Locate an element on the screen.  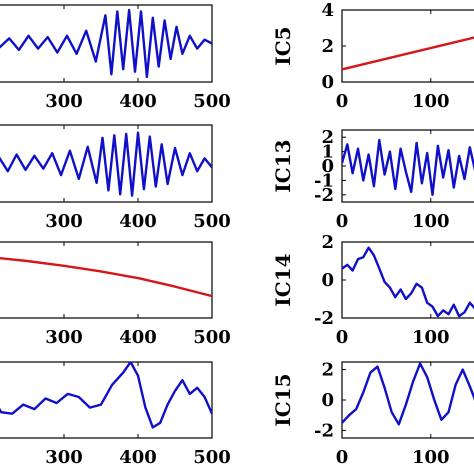
y-axis-label: IC14 is located at coordinates (283, 279).